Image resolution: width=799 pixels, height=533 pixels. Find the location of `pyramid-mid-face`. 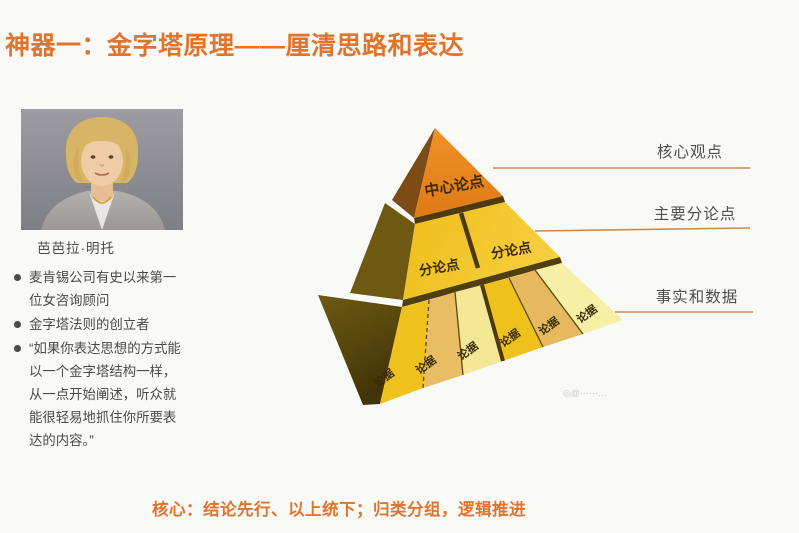

pyramid-mid-face is located at coordinates (481, 251).